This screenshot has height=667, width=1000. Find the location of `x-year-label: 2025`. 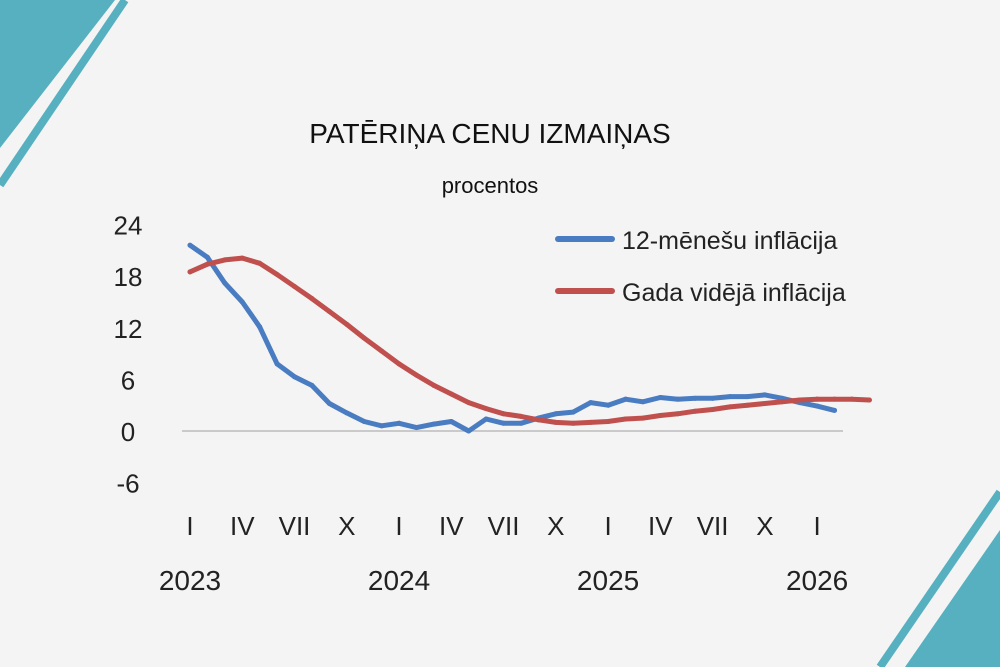

x-year-label: 2025 is located at coordinates (608, 580).